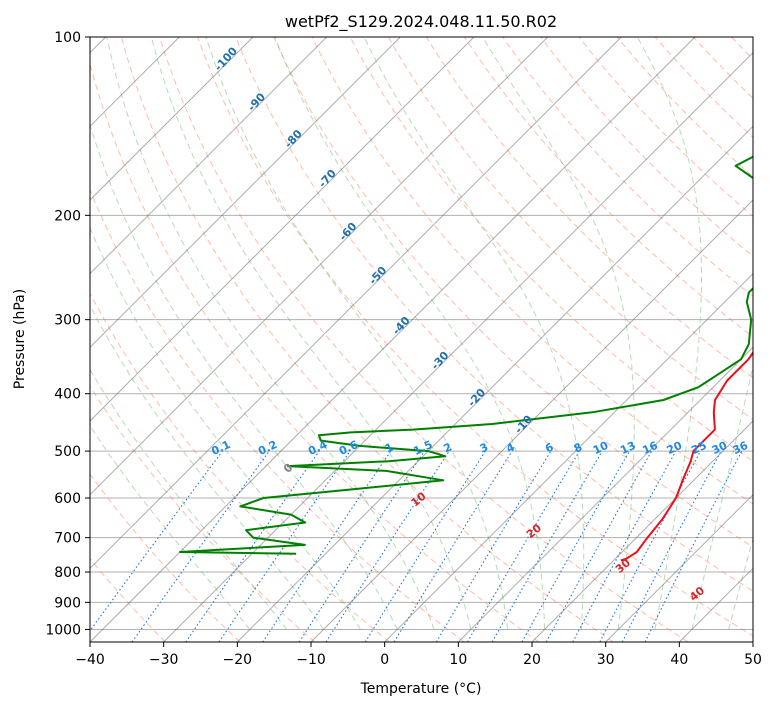 Image resolution: width=775 pixels, height=708 pixels. Describe the element at coordinates (67, 216) in the screenshot. I see `y-tick-label: 200` at that location.